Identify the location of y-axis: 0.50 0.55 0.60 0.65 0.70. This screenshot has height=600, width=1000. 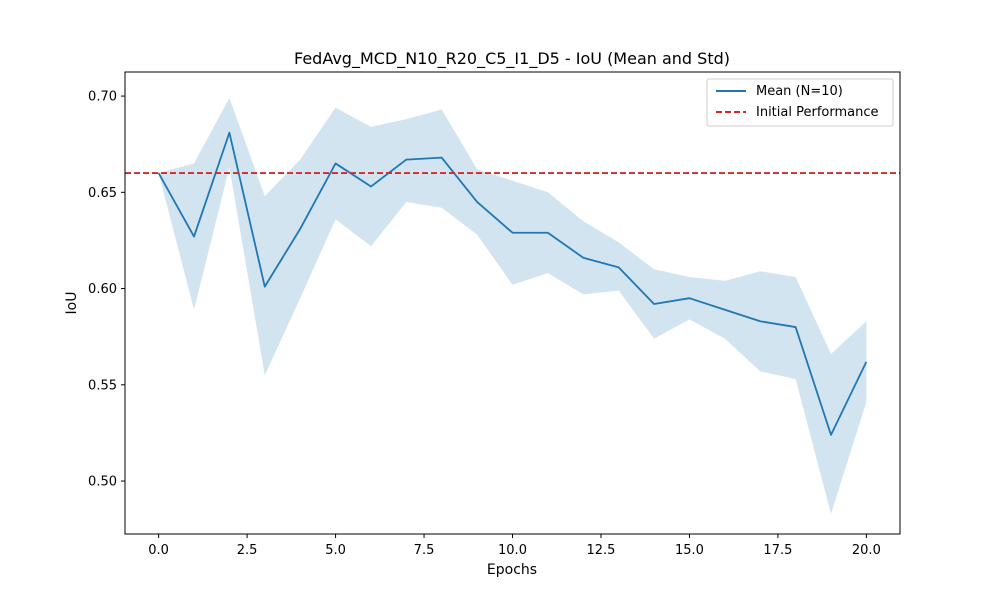
(106, 290).